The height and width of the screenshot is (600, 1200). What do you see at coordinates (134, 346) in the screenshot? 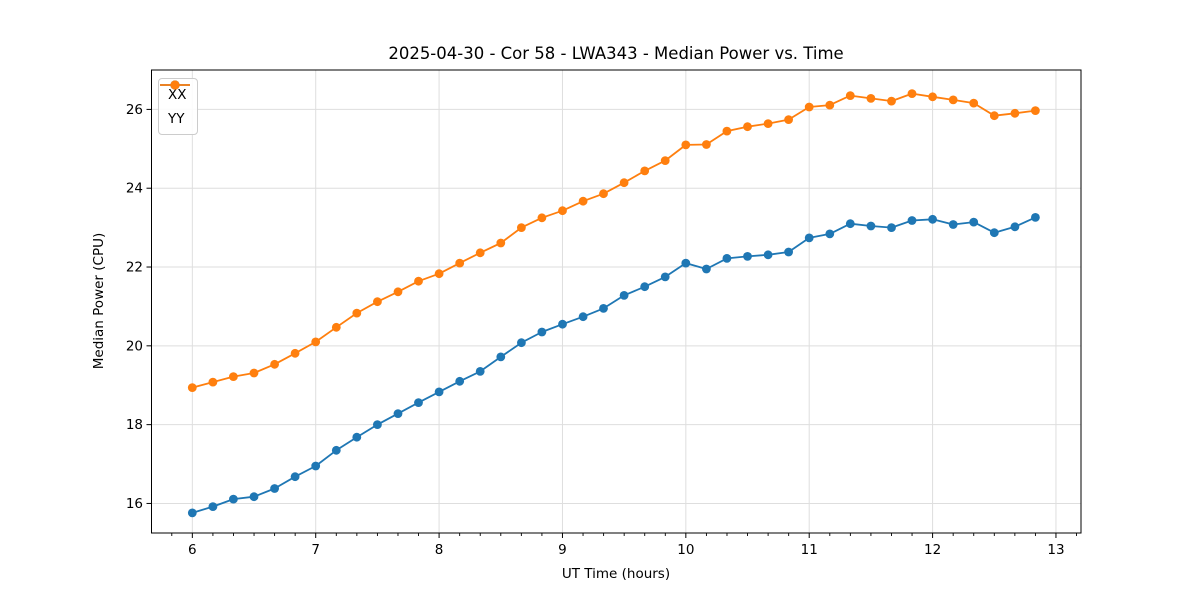
I see `y-tick-label: 20` at bounding box center [134, 346].